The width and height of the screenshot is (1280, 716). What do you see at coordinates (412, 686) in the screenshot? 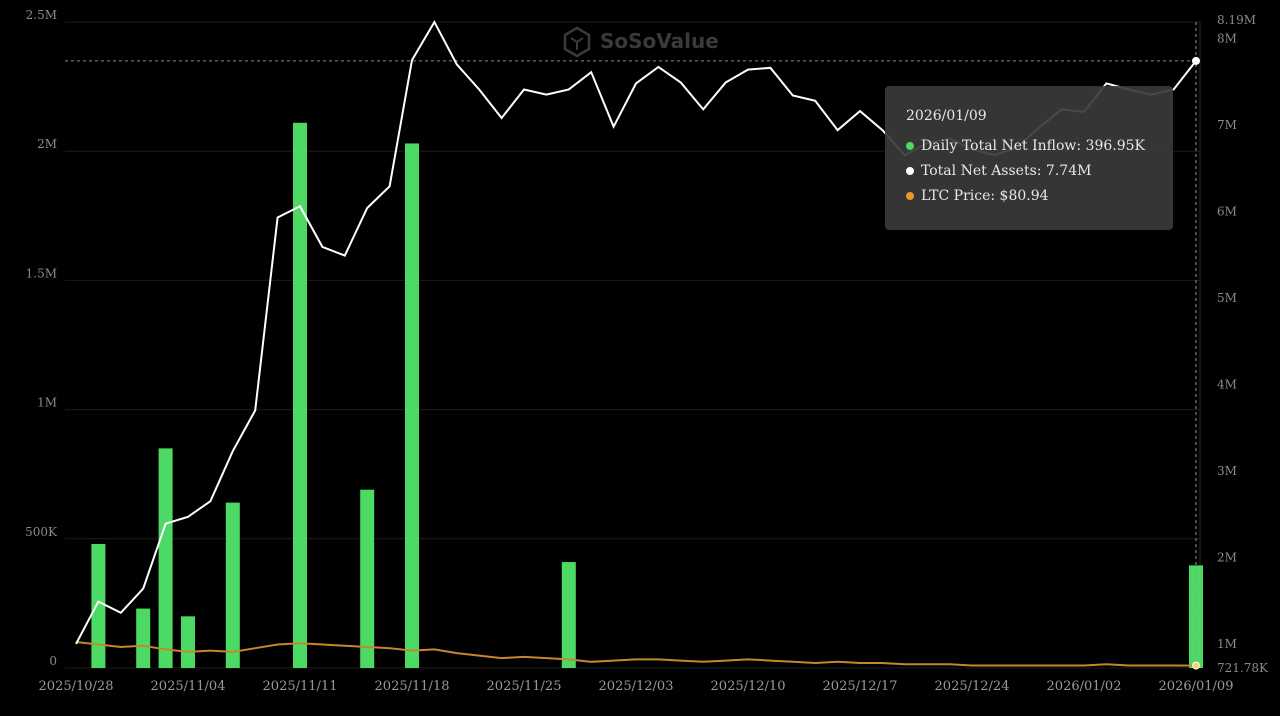
I see `x-tick-label: 2025/11/18` at bounding box center [412, 686].